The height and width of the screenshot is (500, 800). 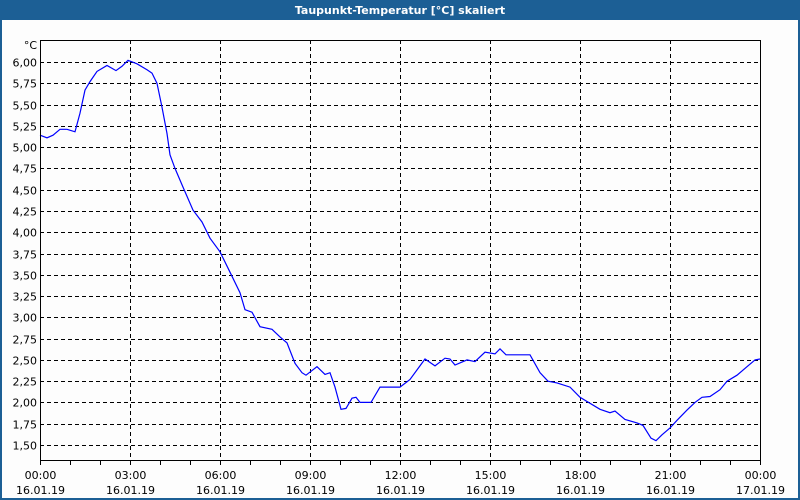 I want to click on y-tick-label: 3,25, so click(x=25, y=297).